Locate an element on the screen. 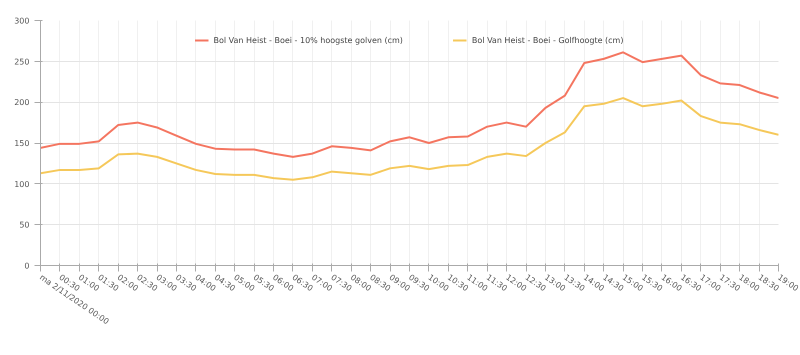  y-tick-label: 300 is located at coordinates (22, 21).